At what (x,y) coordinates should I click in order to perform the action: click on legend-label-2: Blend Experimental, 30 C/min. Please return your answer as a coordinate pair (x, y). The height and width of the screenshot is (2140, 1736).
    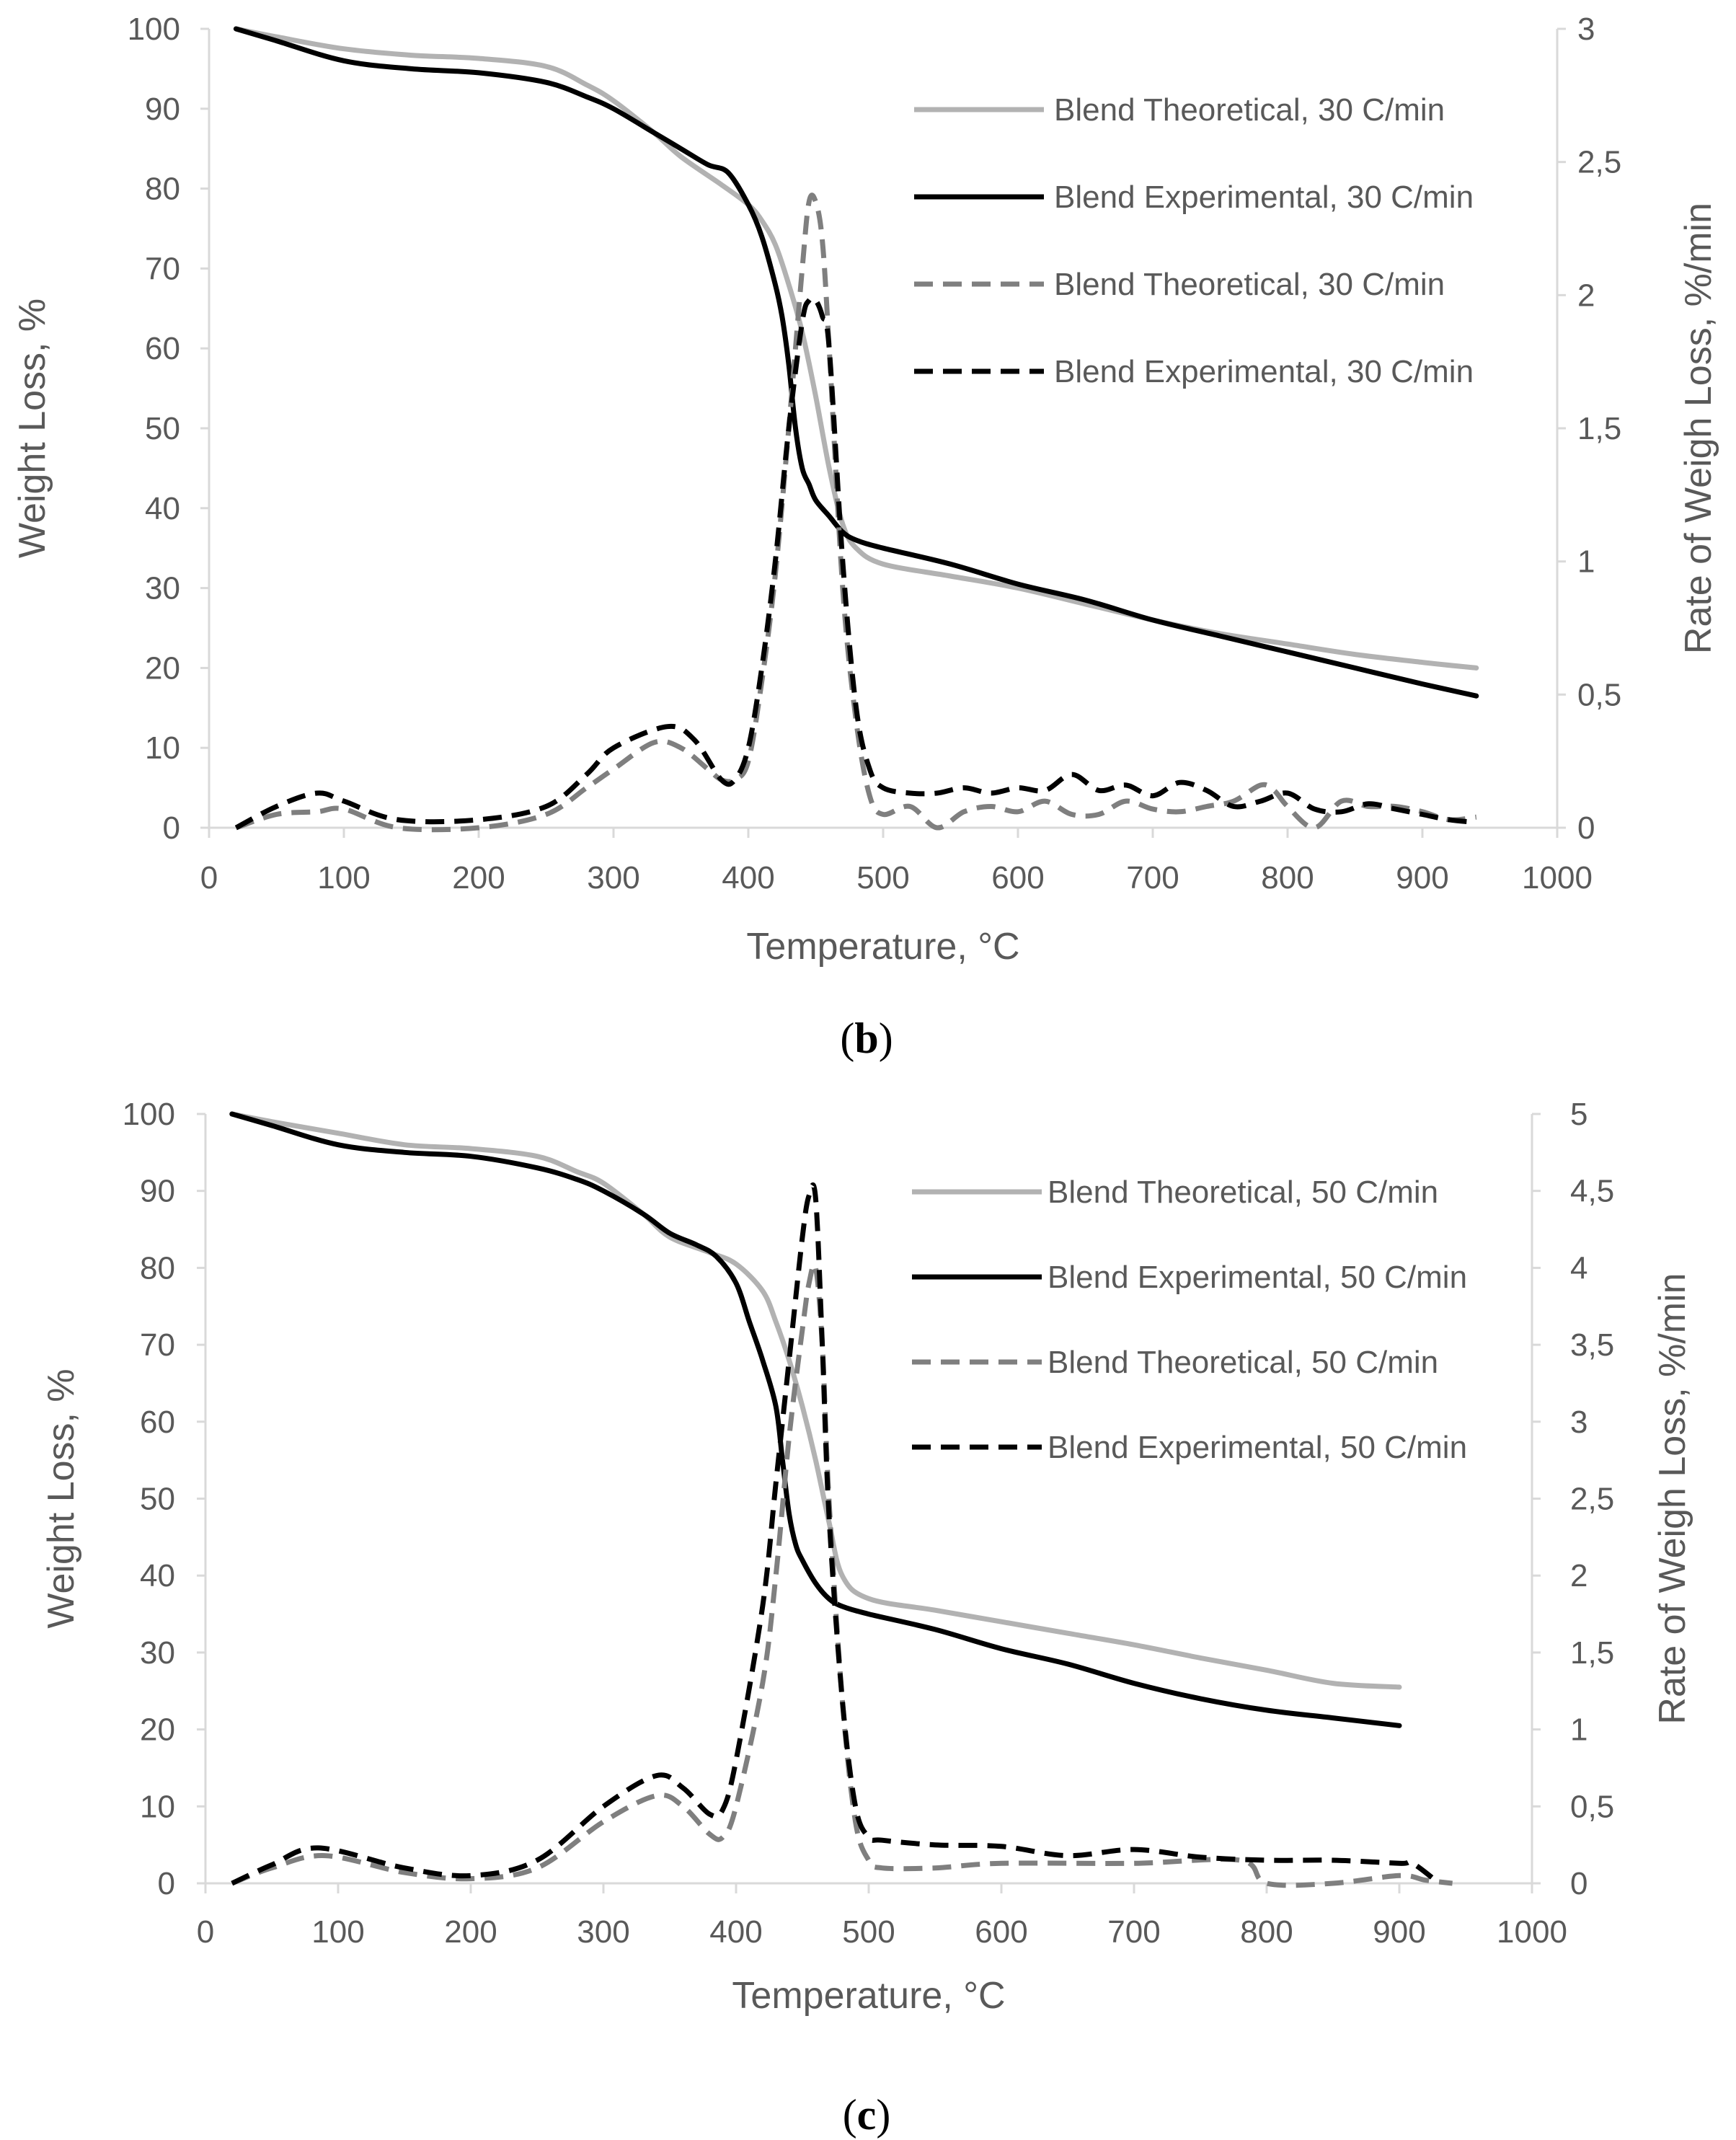
    Looking at the image, I should click on (1264, 197).